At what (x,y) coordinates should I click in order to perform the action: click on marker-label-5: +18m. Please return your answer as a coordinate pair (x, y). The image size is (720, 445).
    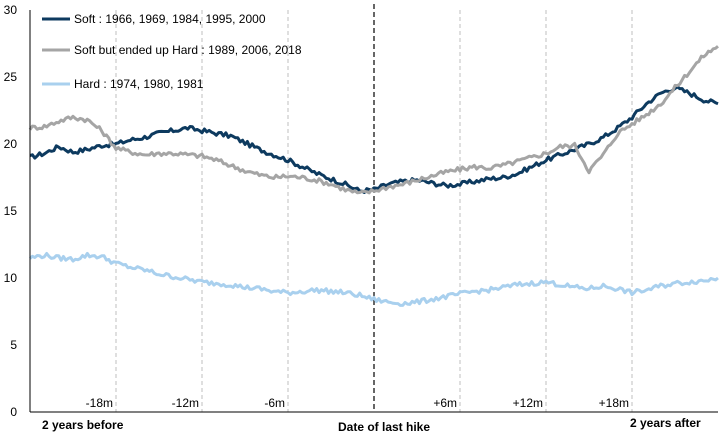
    Looking at the image, I should click on (614, 403).